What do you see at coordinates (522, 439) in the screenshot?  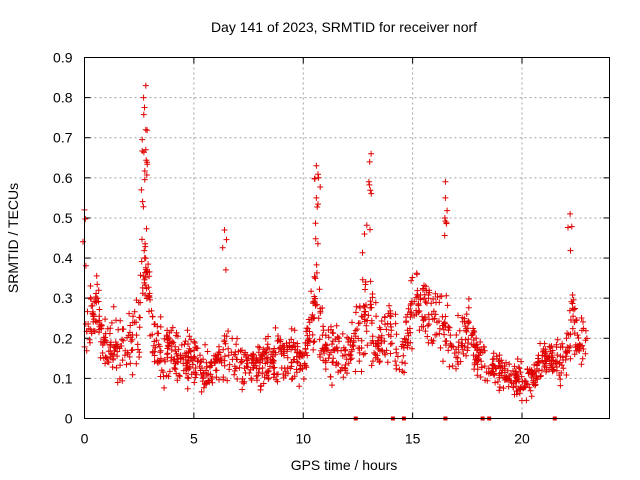 I see `x-tick-label: 20` at bounding box center [522, 439].